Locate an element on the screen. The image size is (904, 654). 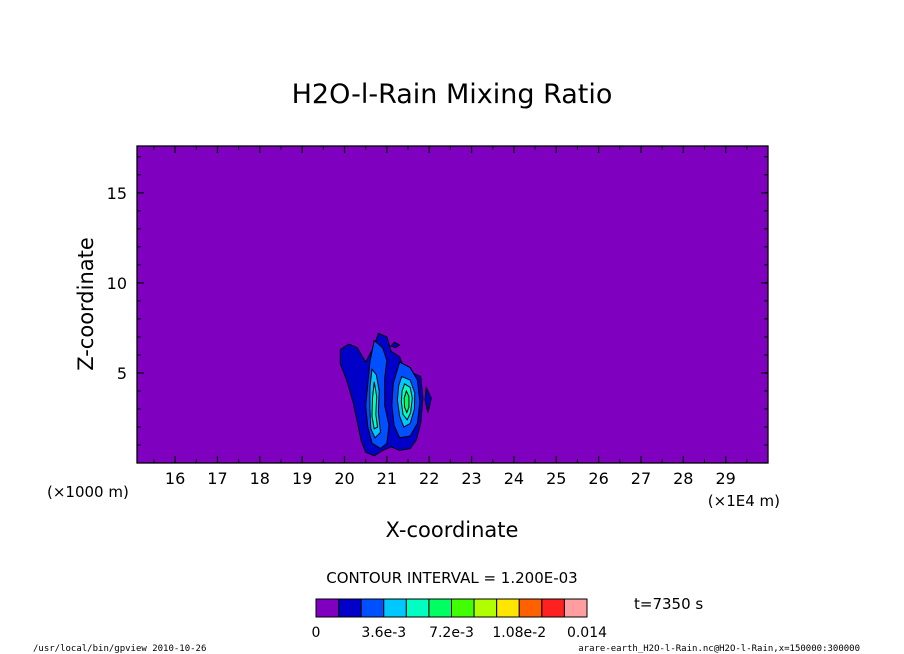
x-tick-label: 16 is located at coordinates (175, 478).